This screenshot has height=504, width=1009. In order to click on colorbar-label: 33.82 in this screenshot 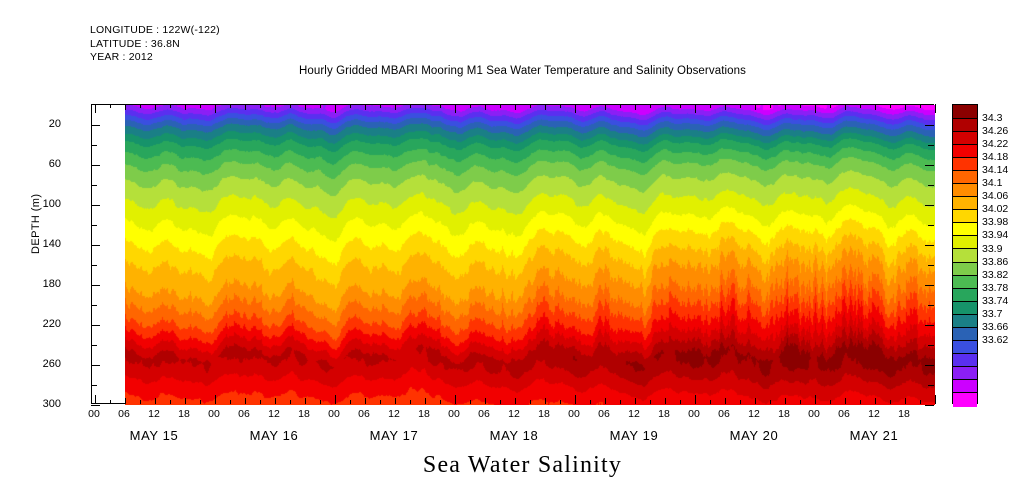, I will do `click(995, 274)`.